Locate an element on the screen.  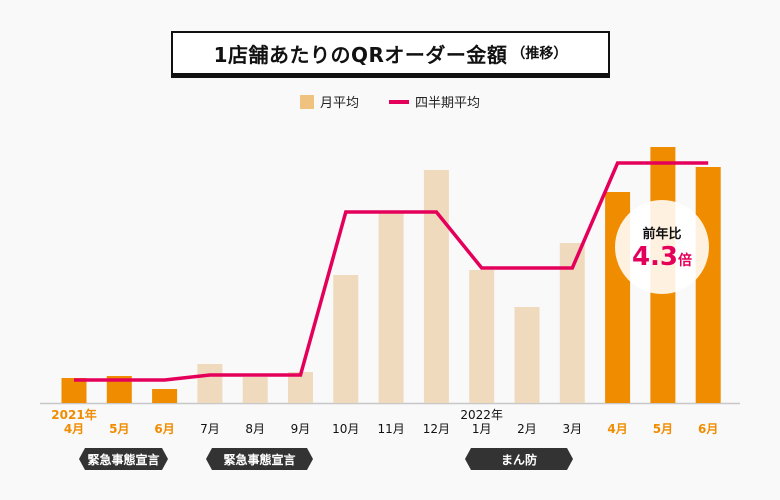
legend-item-monthly: 月平均 is located at coordinates (329, 101).